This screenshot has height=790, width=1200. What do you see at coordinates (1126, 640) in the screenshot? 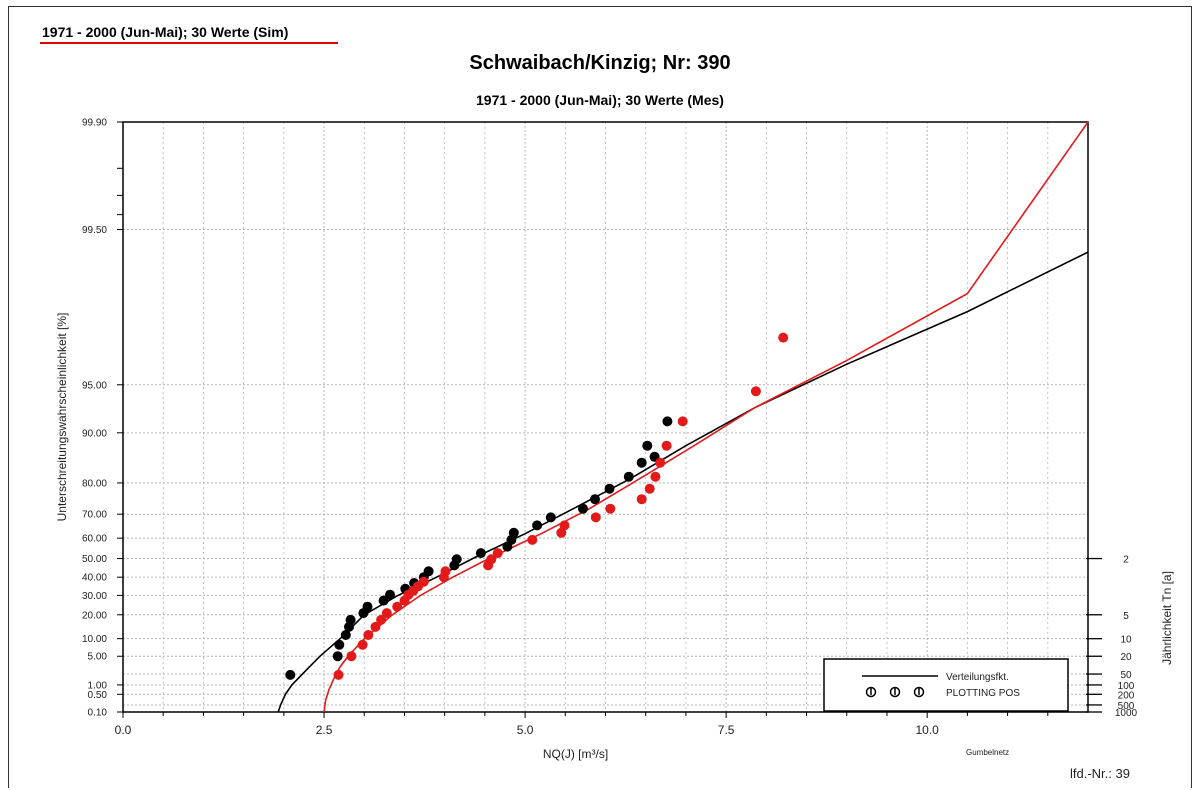
I see `return-period-label: 10` at bounding box center [1126, 640].